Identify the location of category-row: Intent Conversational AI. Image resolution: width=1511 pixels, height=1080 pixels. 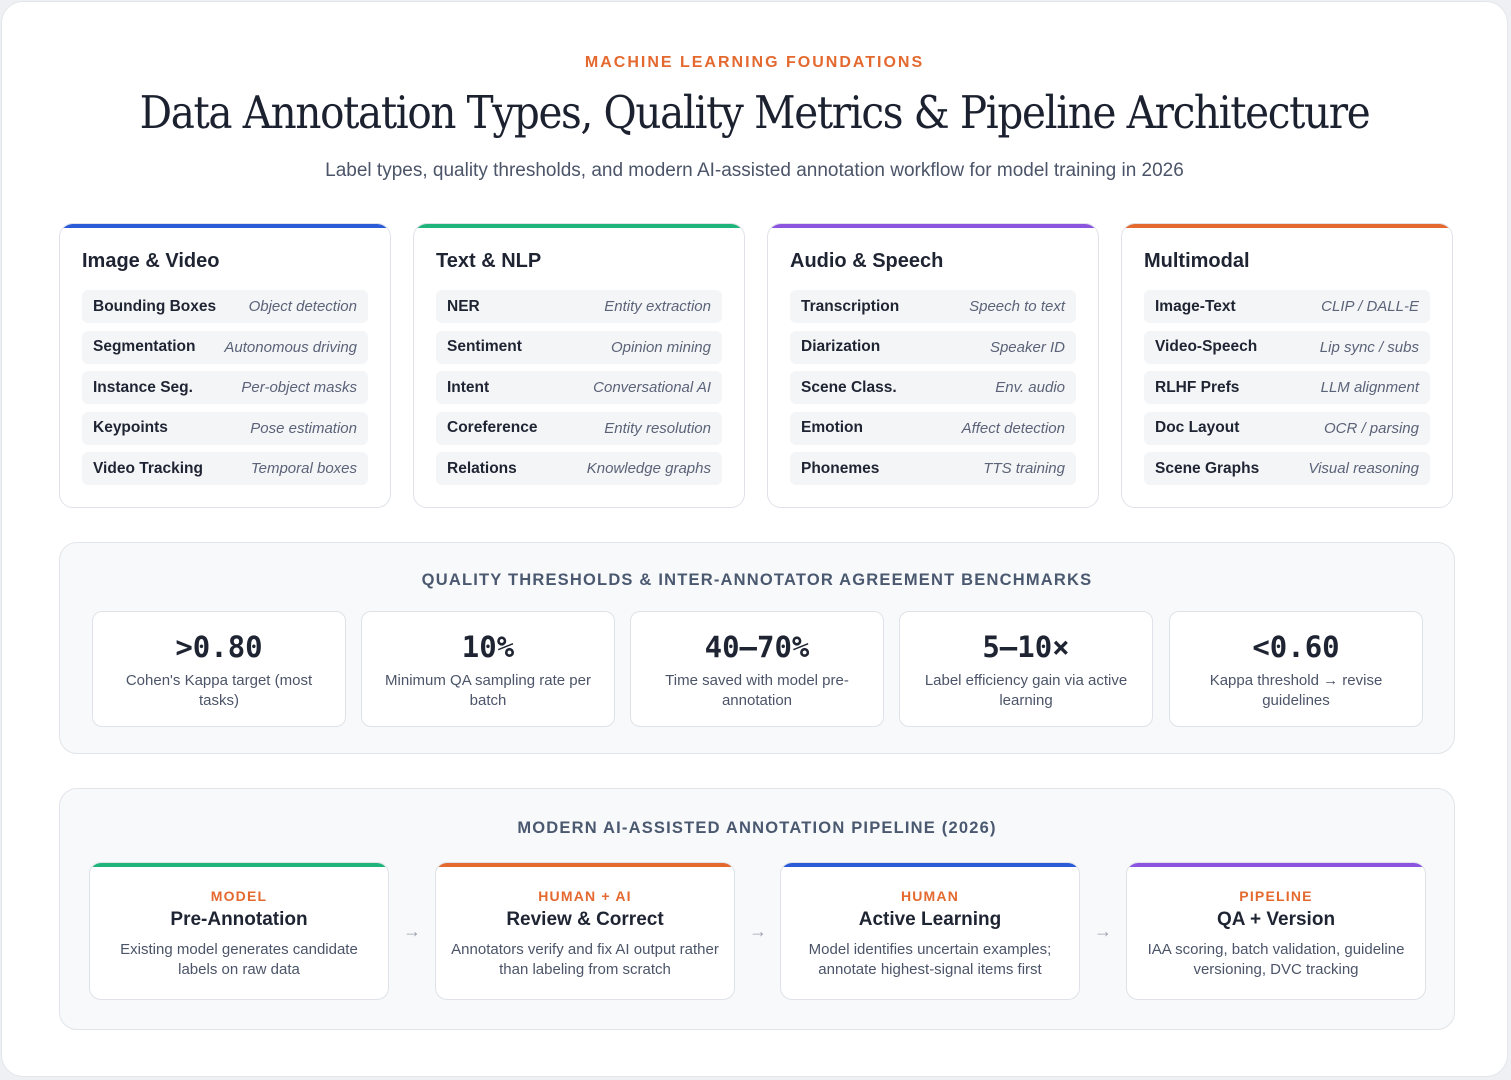
(579, 388).